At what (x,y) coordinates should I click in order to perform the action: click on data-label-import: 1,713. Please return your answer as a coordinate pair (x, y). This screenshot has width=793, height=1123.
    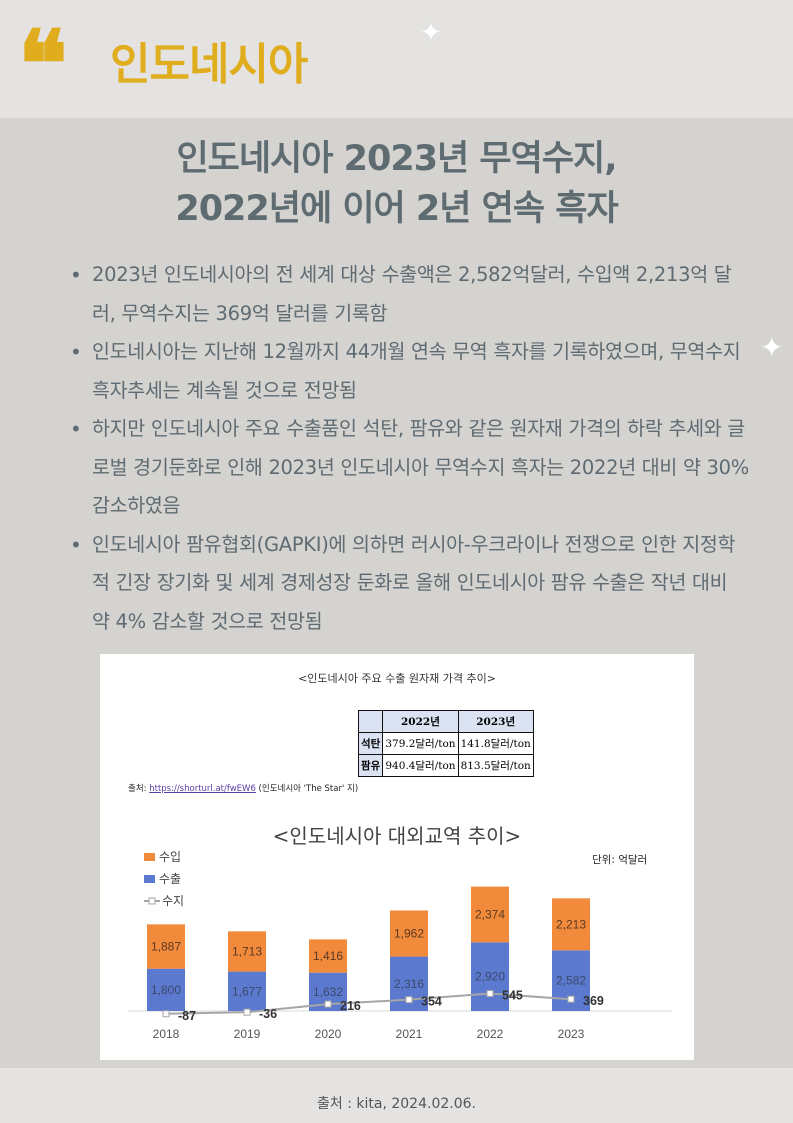
    Looking at the image, I should click on (247, 951).